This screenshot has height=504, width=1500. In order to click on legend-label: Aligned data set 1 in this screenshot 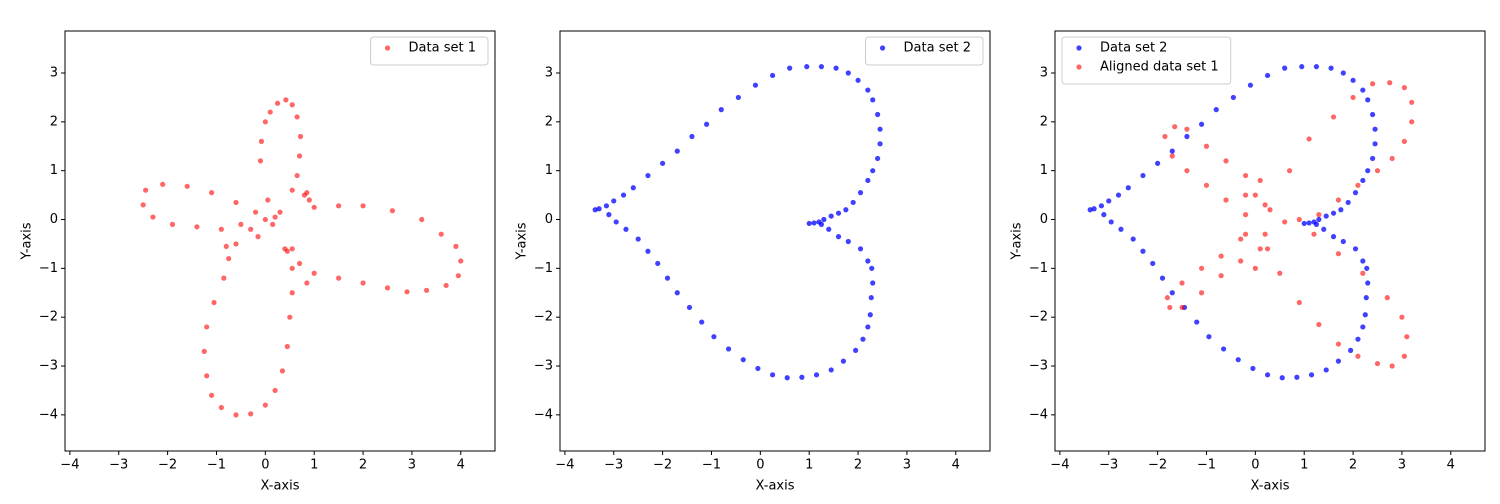, I will do `click(1159, 67)`.